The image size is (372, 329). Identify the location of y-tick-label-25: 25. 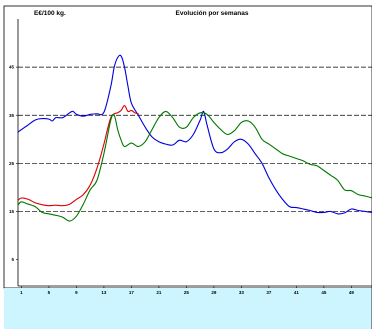
(12, 163).